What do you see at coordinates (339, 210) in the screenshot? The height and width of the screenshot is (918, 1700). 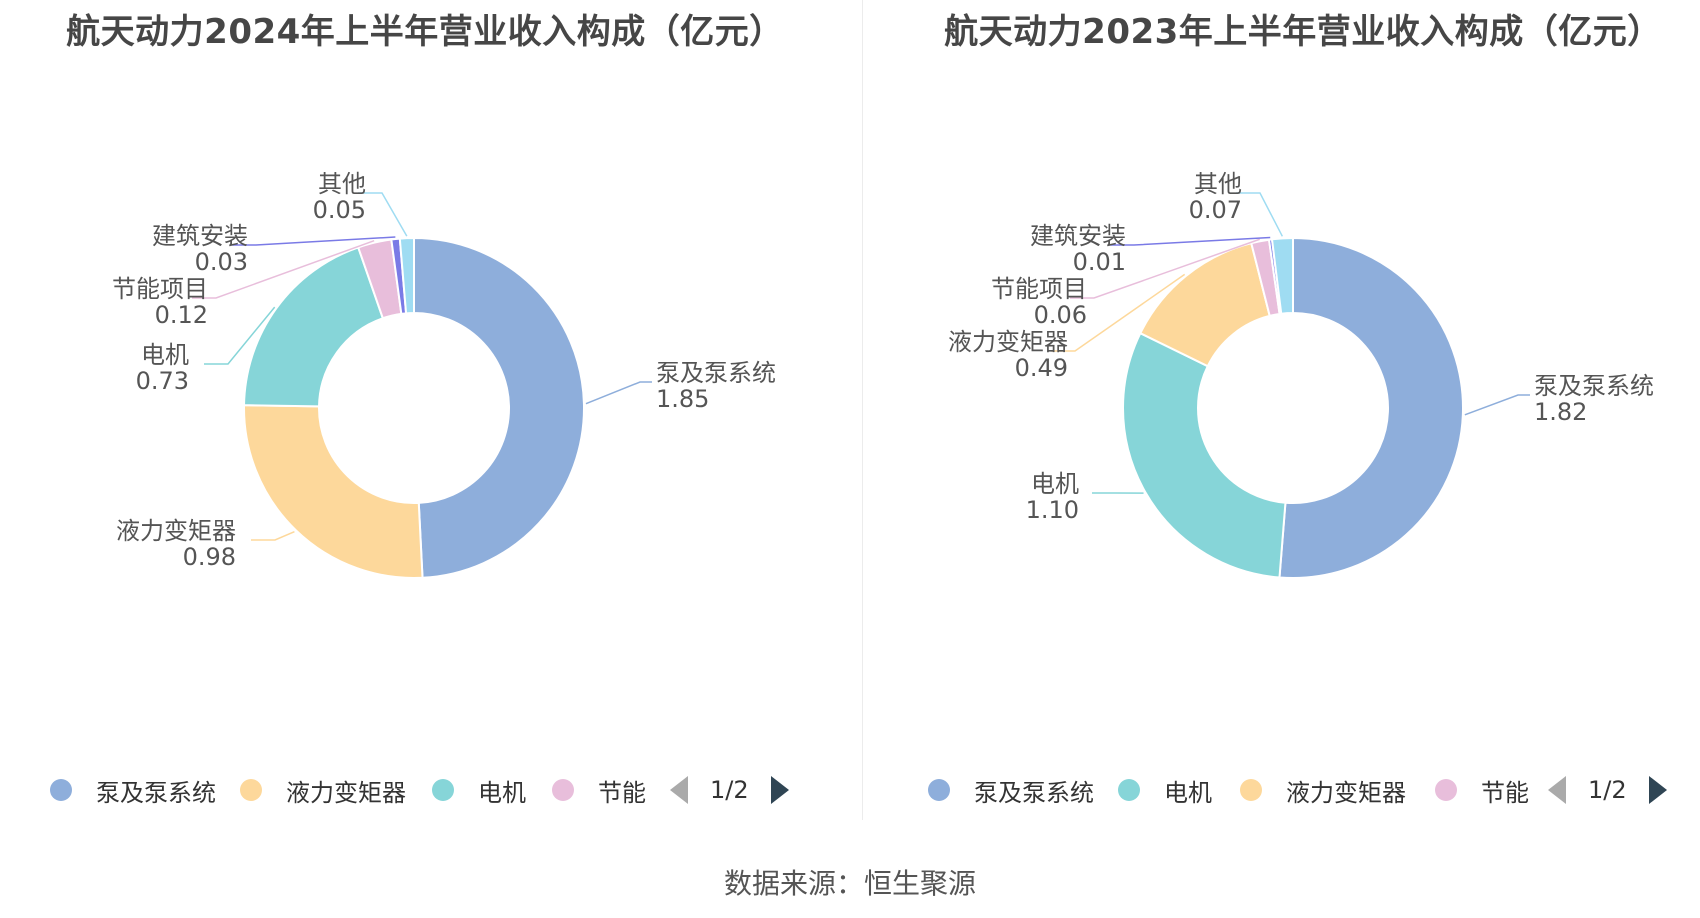 I see `slice-value-label: 0.05` at bounding box center [339, 210].